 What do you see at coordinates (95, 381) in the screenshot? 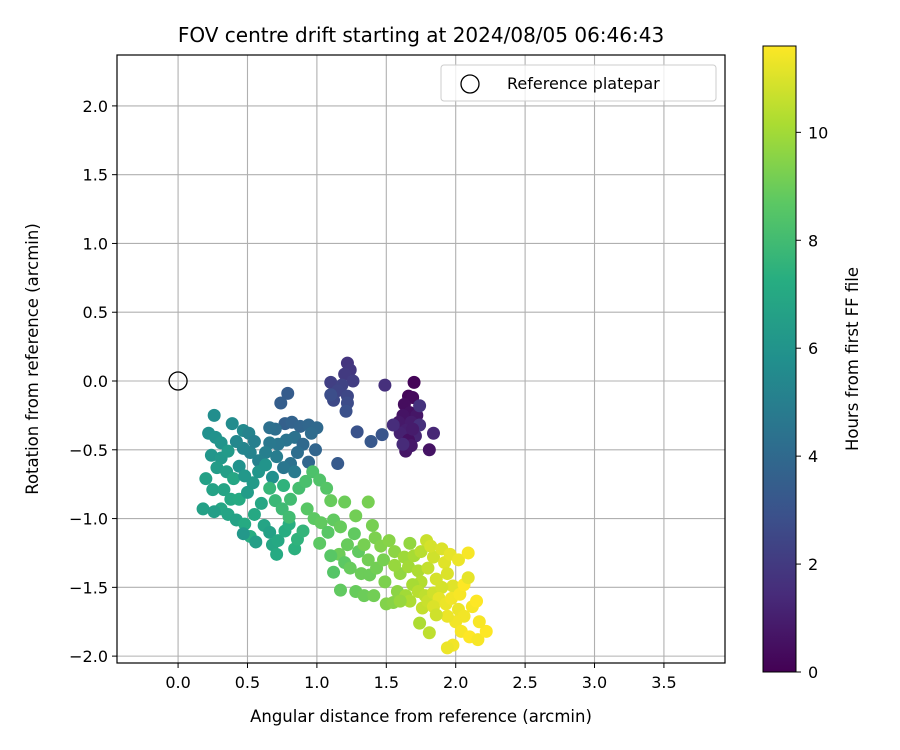
I see `y-tick-label: 0.0` at bounding box center [95, 381].